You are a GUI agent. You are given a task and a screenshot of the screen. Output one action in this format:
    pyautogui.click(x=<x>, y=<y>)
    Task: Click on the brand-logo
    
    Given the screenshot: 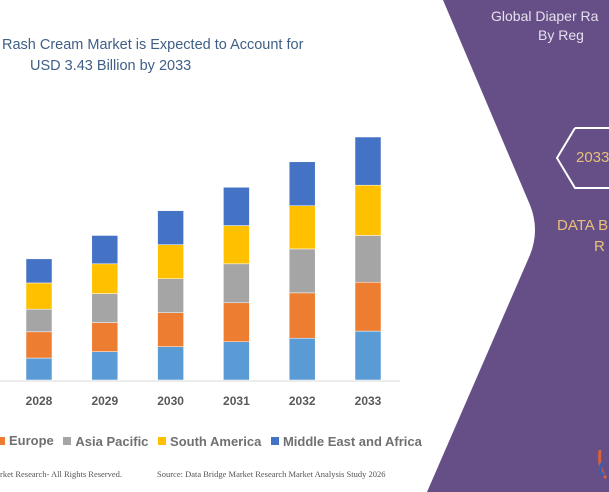 What is the action you would take?
    pyautogui.click(x=603, y=464)
    